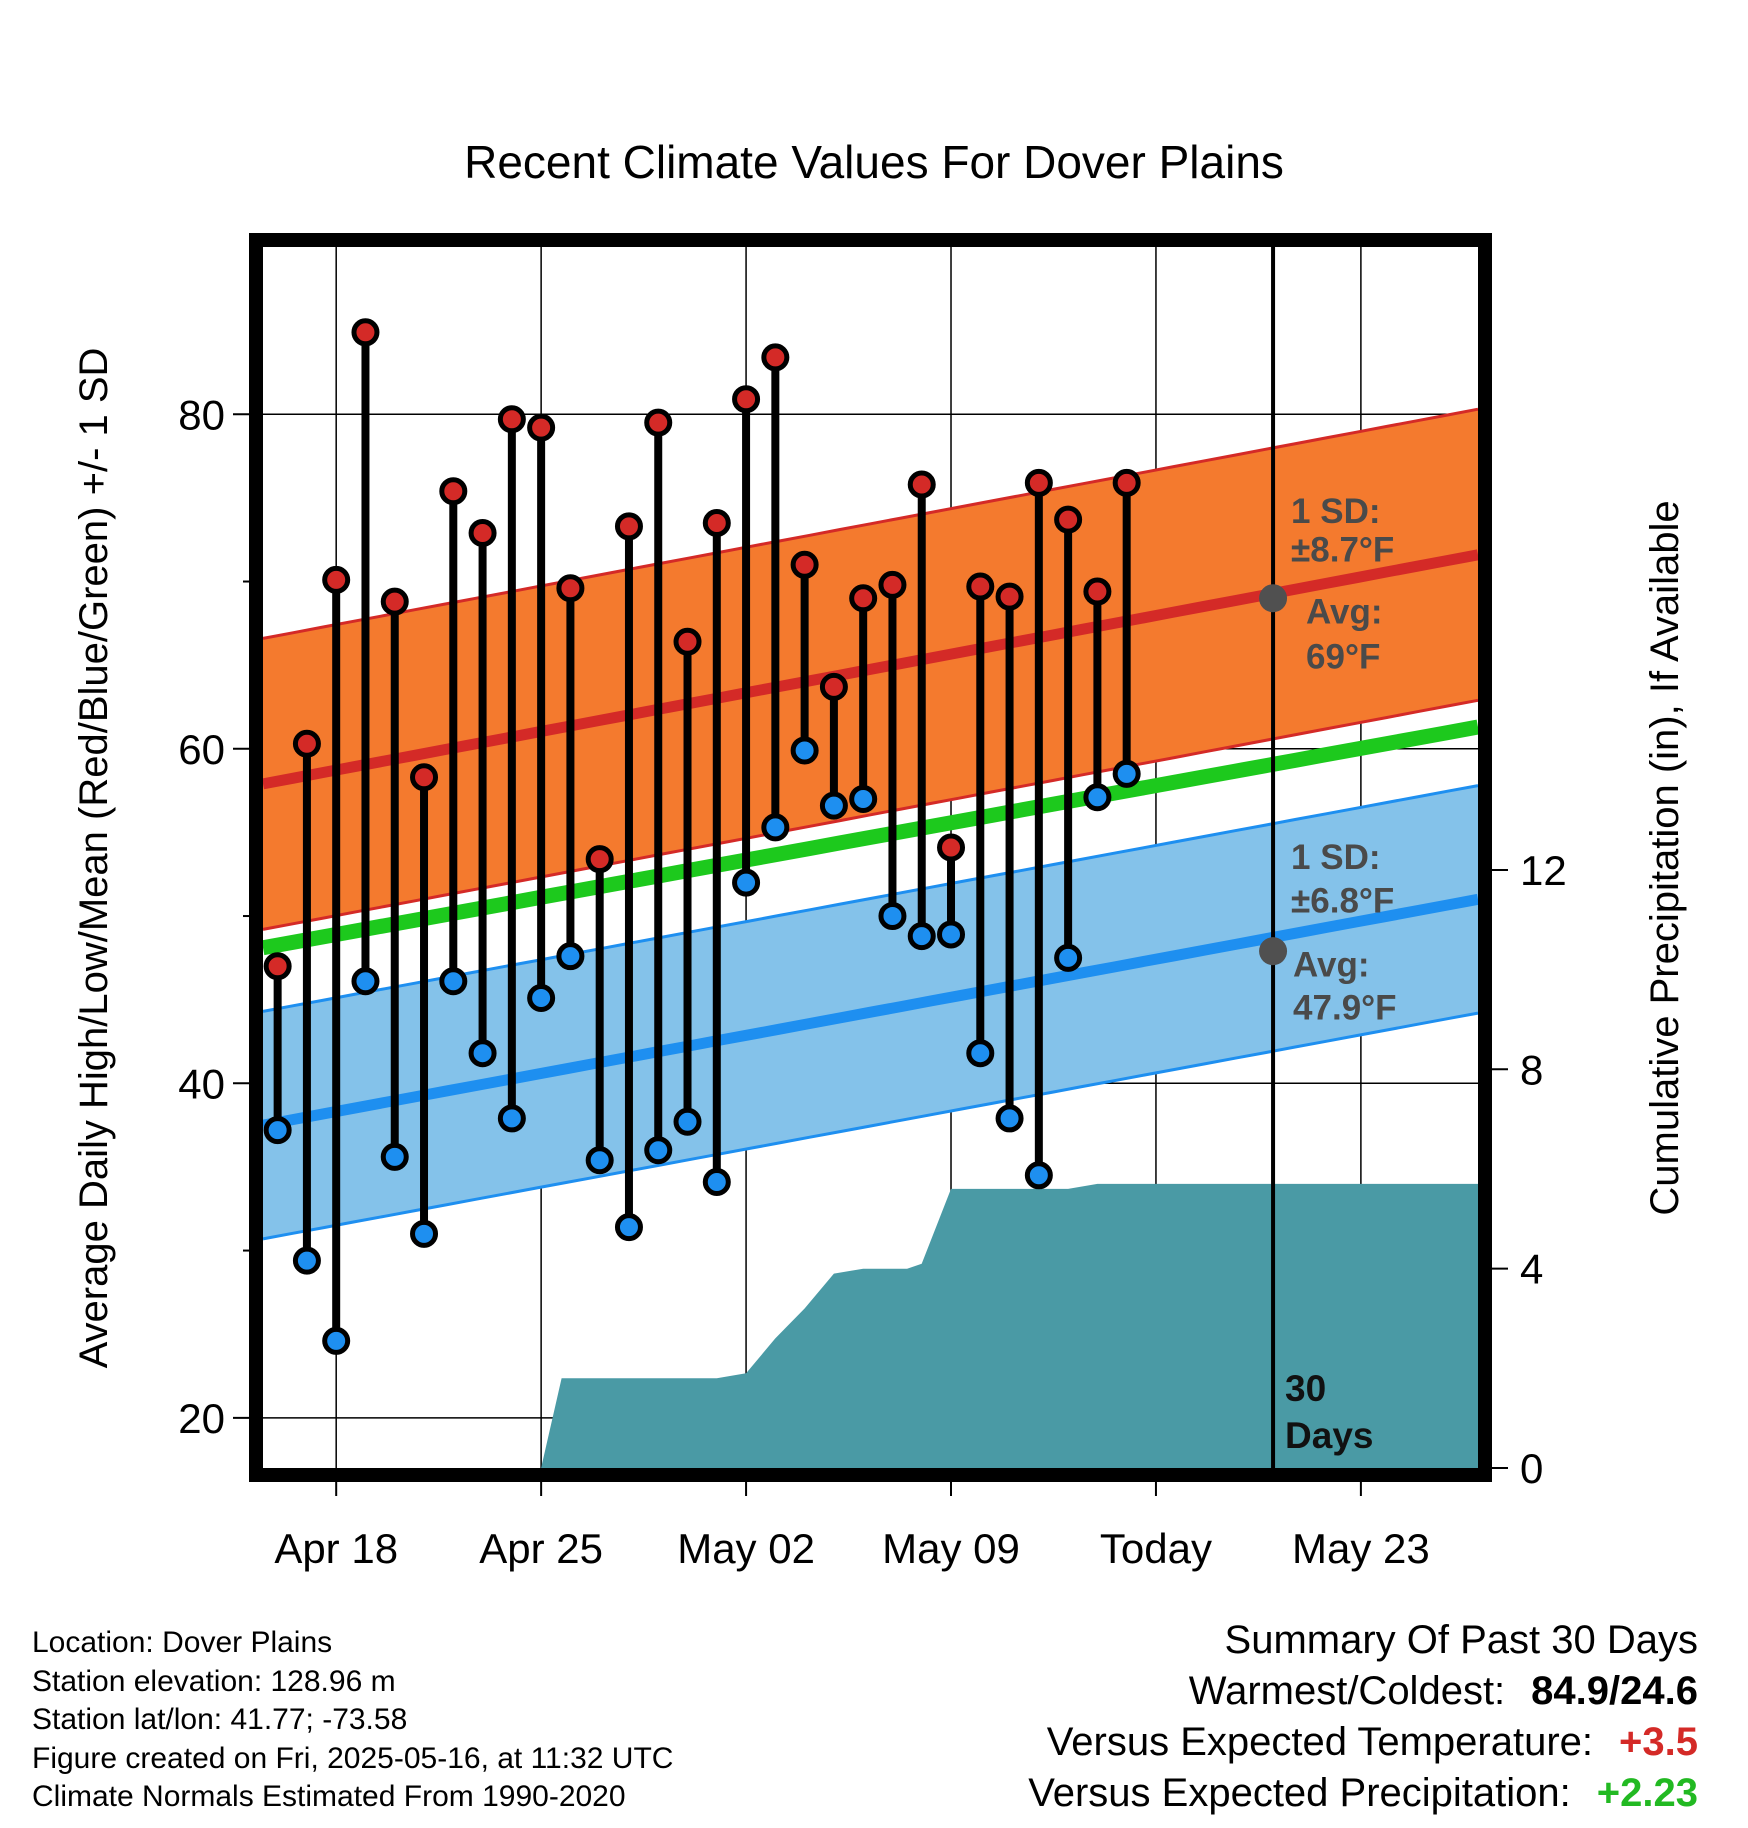  I want to click on chart-title: Recent Climate Values For Dover Plains, so click(874, 162).